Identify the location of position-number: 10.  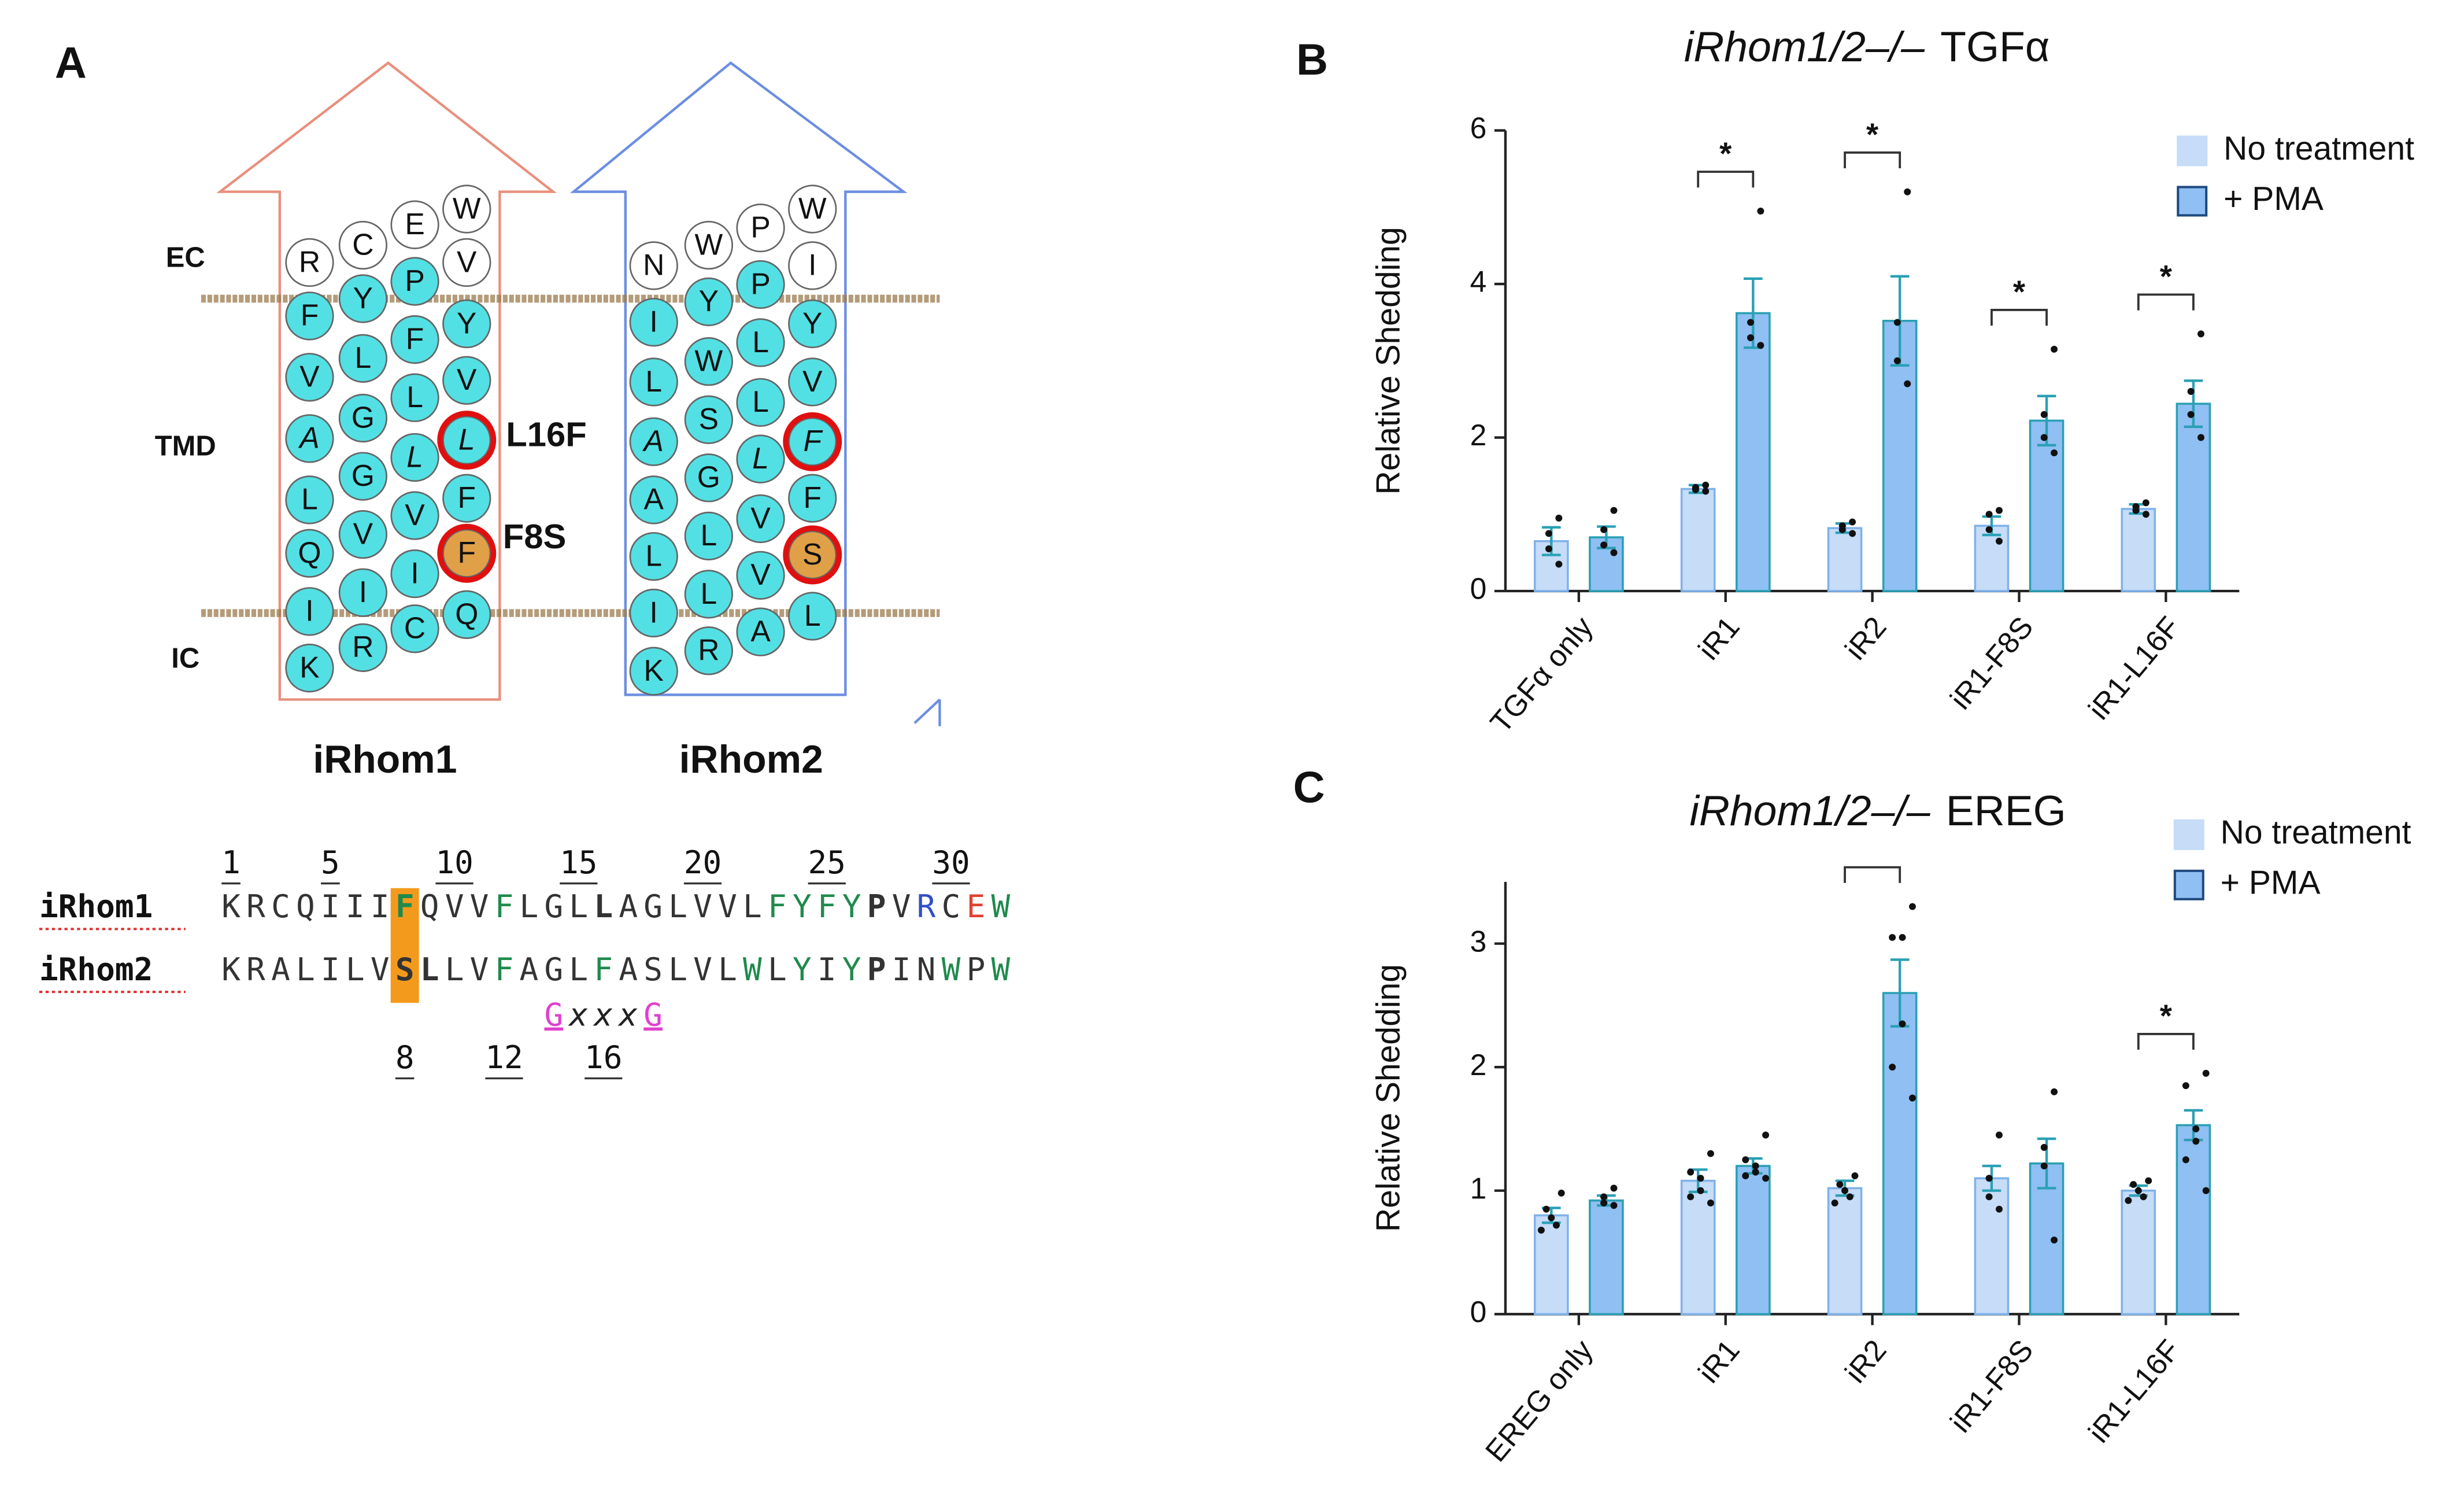
(454, 862).